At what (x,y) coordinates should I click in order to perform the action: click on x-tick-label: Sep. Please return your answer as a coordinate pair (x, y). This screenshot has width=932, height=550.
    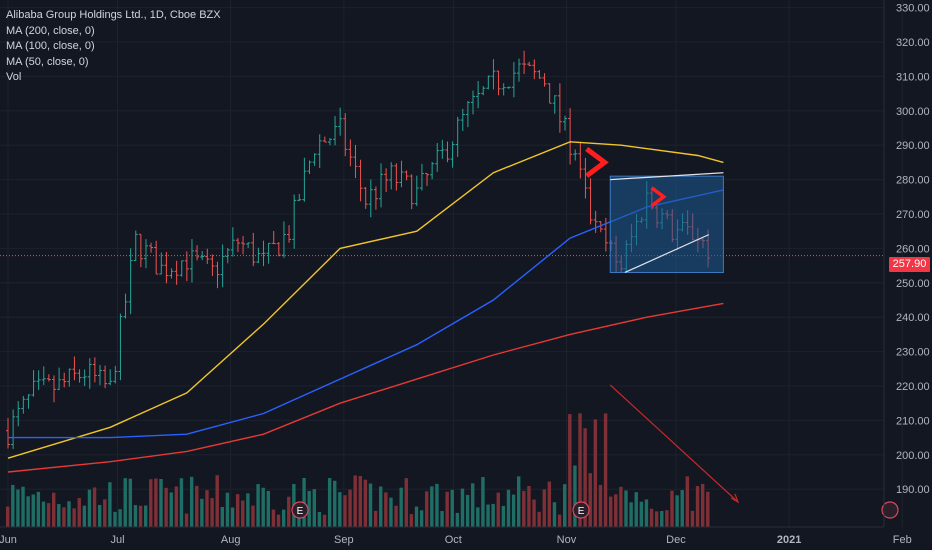
    Looking at the image, I should click on (344, 540).